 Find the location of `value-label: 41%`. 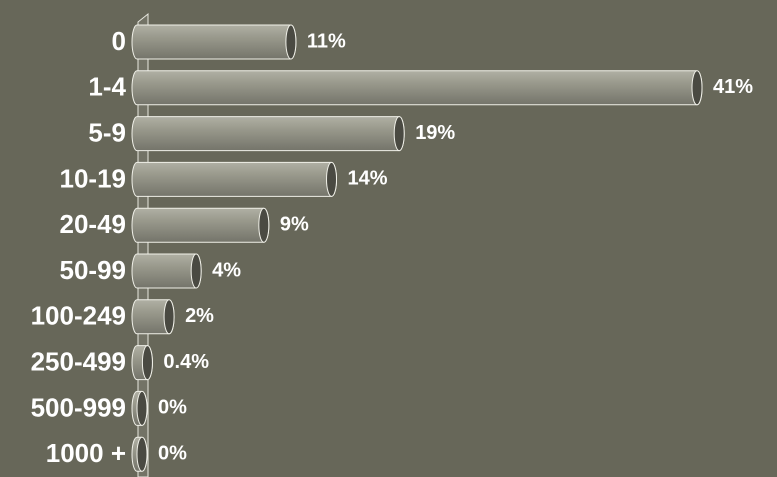

value-label: 41% is located at coordinates (733, 87).